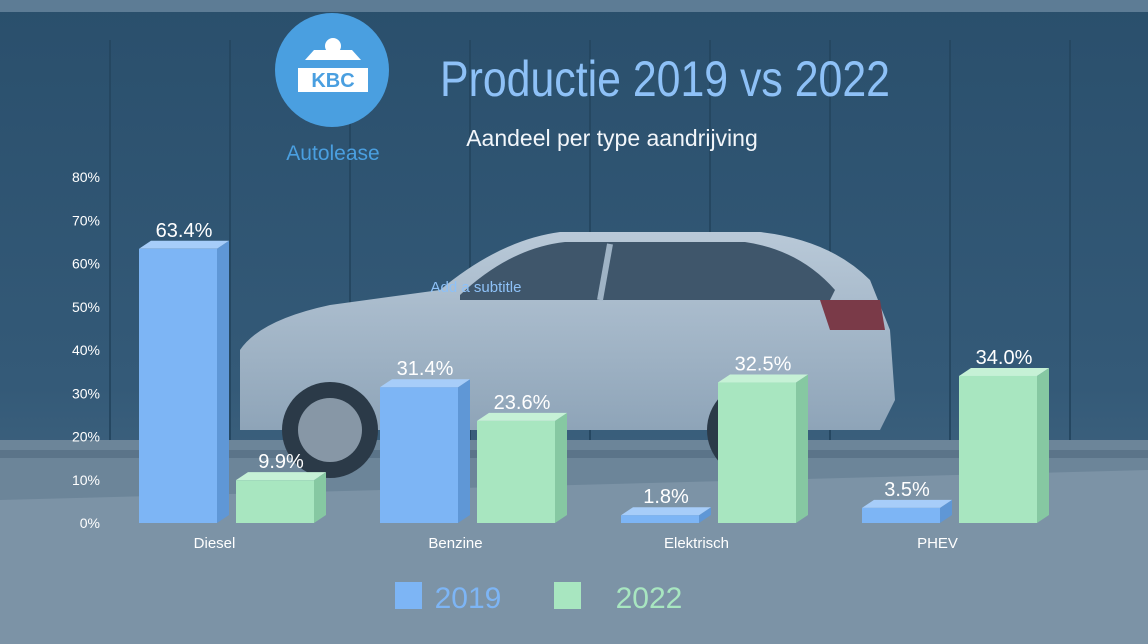 The width and height of the screenshot is (1148, 644). What do you see at coordinates (86, 307) in the screenshot?
I see `y-tick-label: 50%` at bounding box center [86, 307].